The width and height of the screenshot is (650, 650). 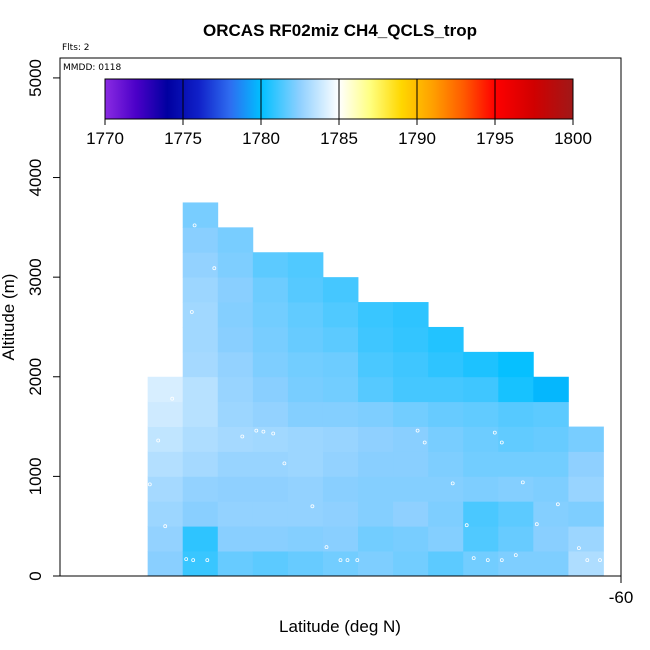 What do you see at coordinates (35, 78) in the screenshot?
I see `y-tick-label: 5000` at bounding box center [35, 78].